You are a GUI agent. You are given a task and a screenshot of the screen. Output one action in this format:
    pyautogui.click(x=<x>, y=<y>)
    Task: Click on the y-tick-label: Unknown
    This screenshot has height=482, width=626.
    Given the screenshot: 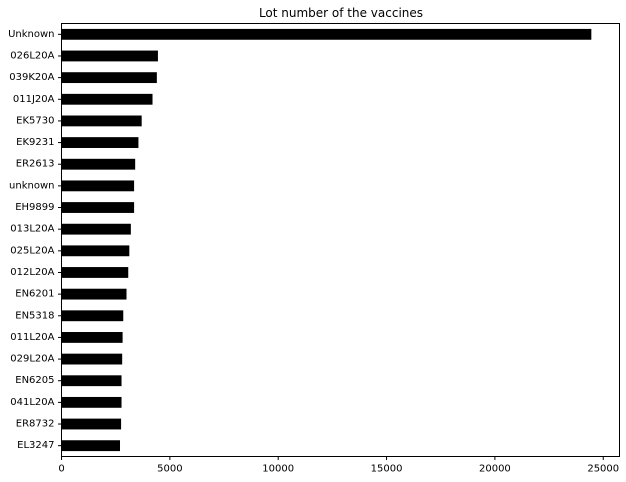 What is the action you would take?
    pyautogui.click(x=31, y=34)
    